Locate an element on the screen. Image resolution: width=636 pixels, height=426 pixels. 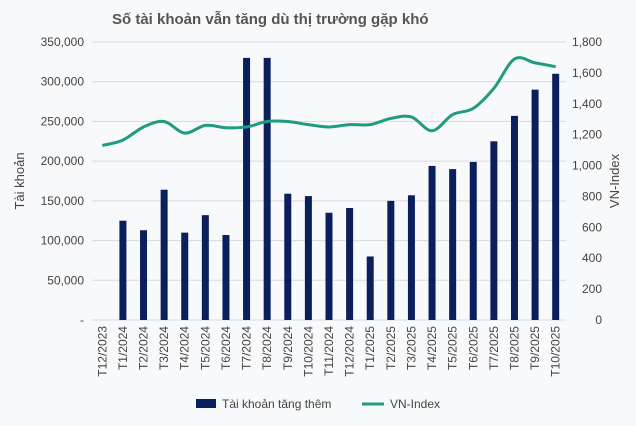
y-tick-label: 50,000 is located at coordinates (65, 280).